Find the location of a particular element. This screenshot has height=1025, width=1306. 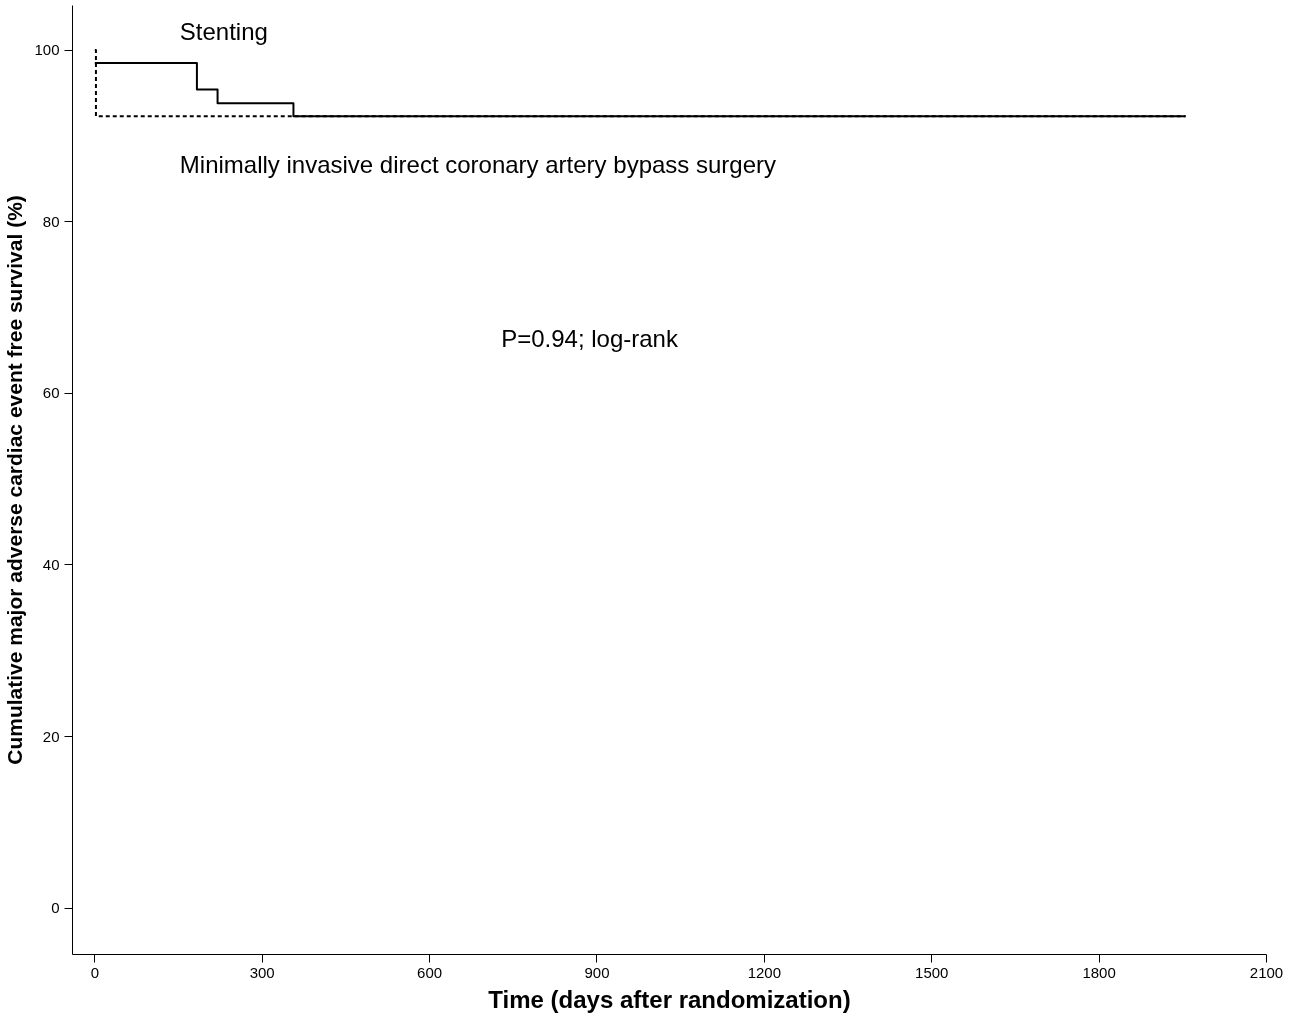

y-tick-label: 100 is located at coordinates (47, 50).